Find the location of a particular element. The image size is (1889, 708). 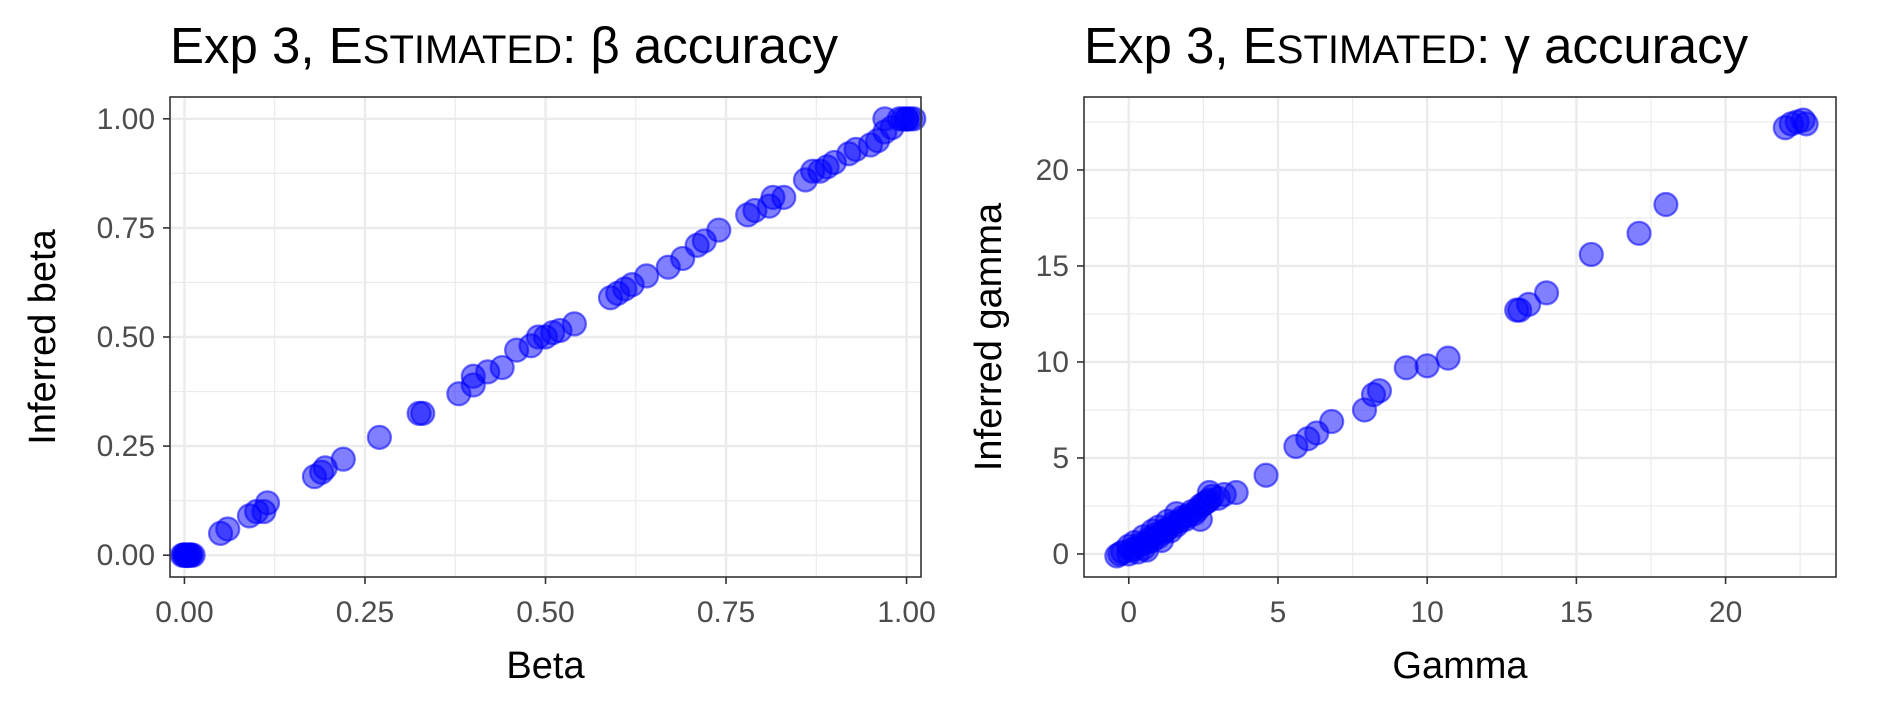

x-tick-label: 10 is located at coordinates (1426, 612).